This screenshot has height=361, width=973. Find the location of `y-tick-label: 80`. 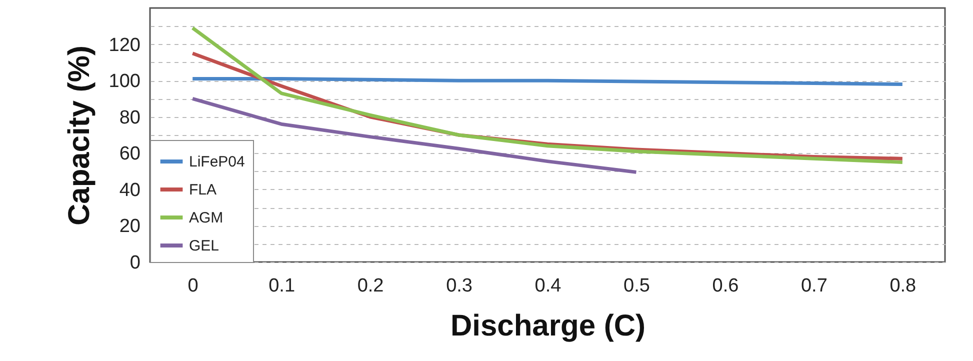

y-tick-label: 80 is located at coordinates (129, 117).